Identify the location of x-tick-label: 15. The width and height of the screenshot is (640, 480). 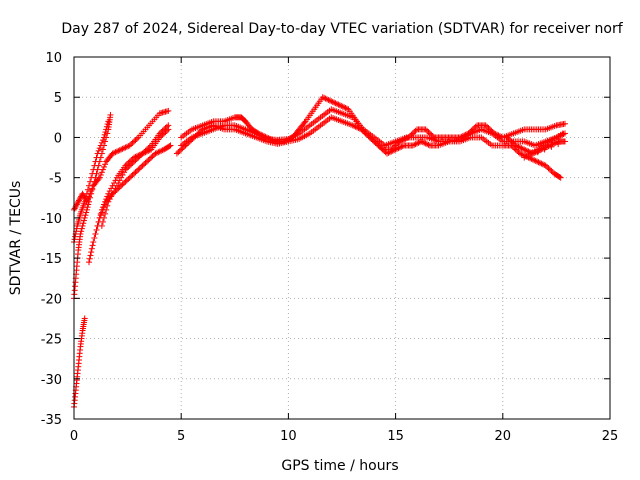
(395, 436).